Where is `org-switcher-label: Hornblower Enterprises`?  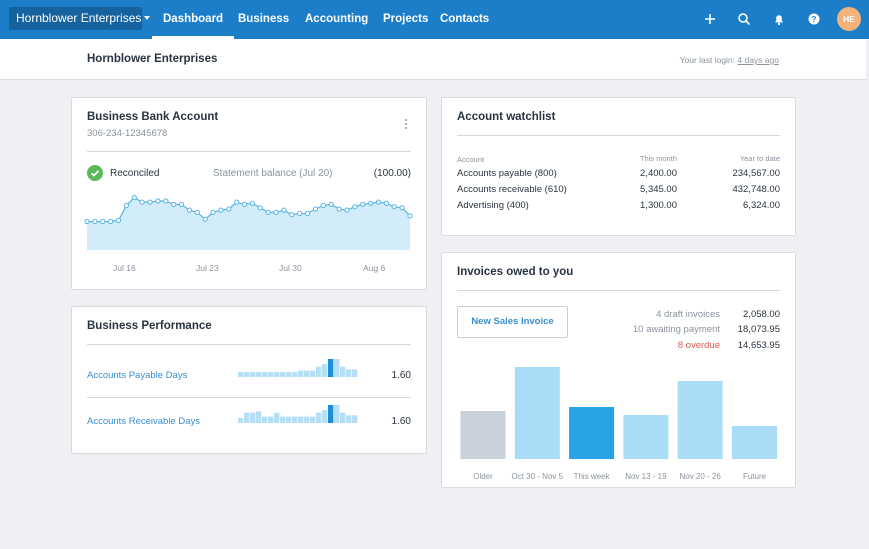 org-switcher-label: Hornblower Enterprises is located at coordinates (79, 18).